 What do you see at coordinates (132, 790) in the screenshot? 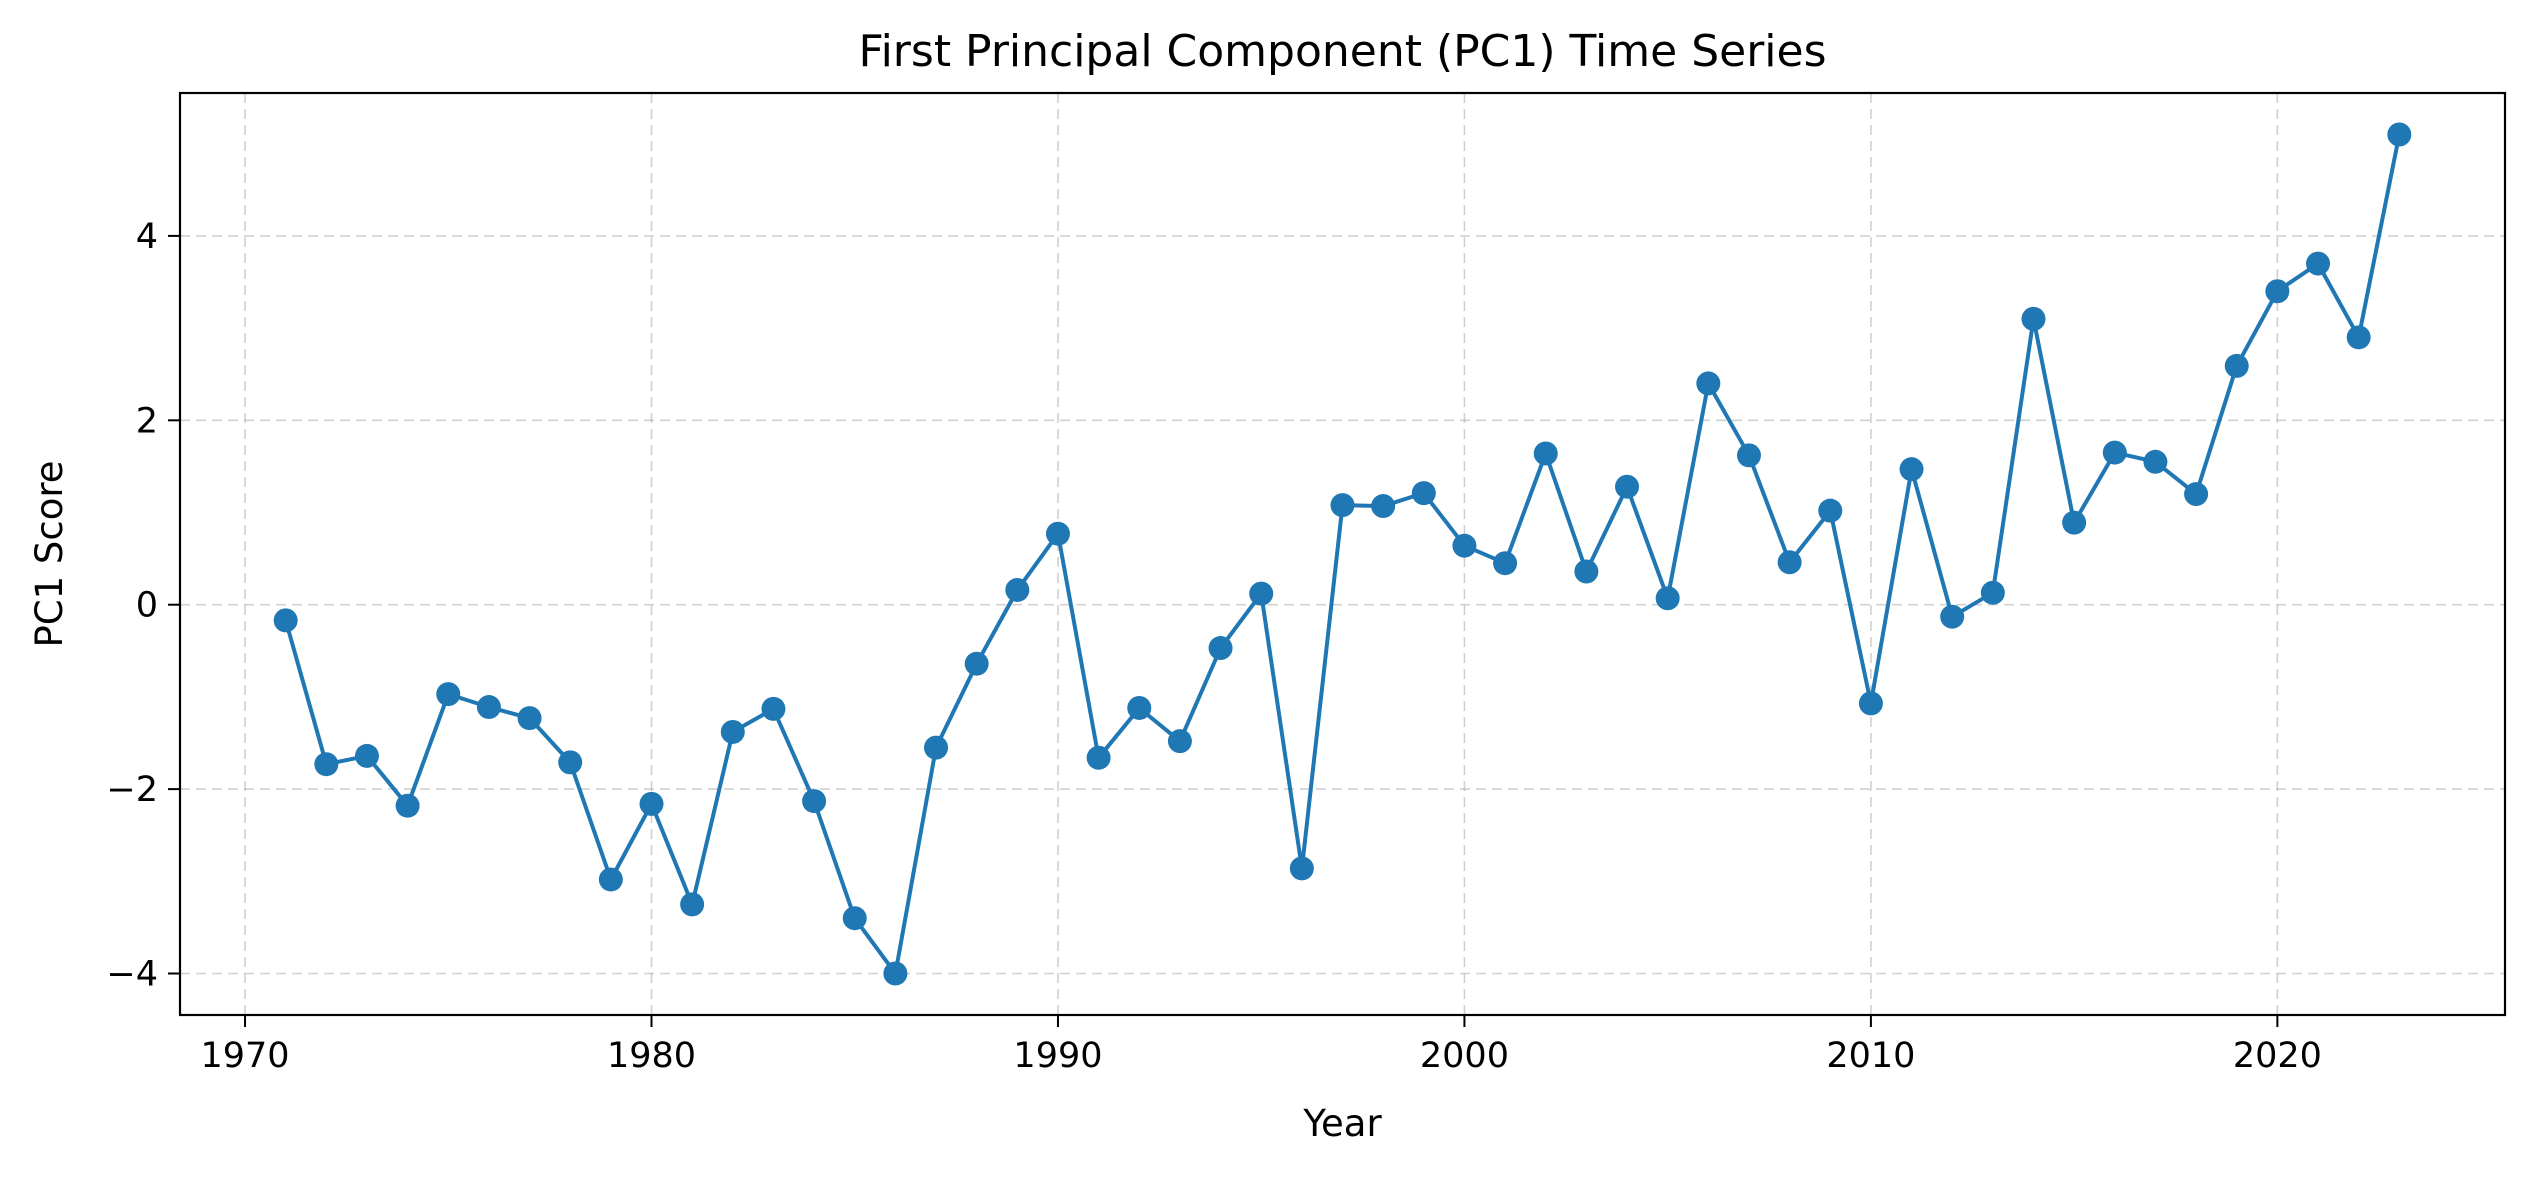
I see `y-tick-label: −2` at bounding box center [132, 790].